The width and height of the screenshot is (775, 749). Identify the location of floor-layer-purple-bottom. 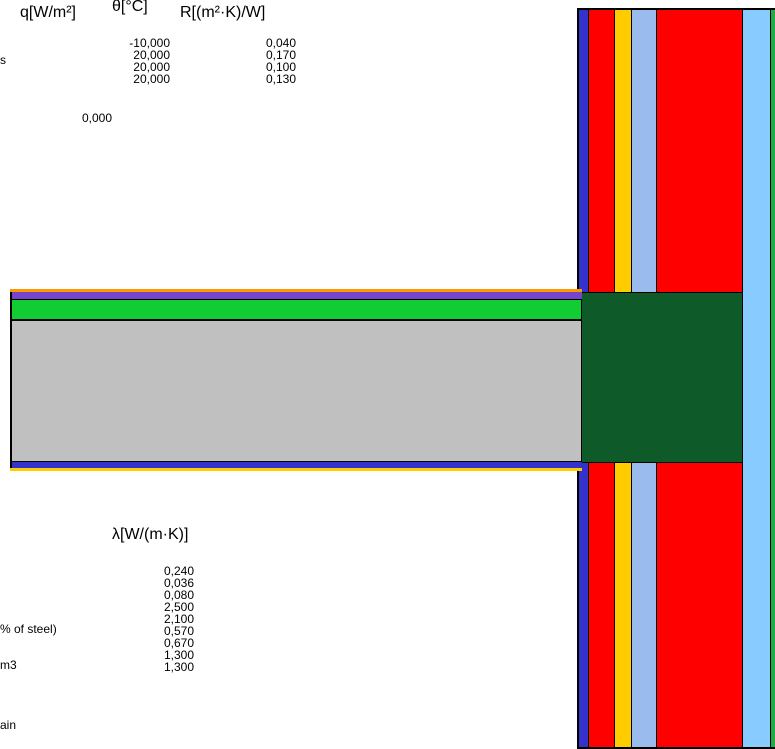
(296, 465).